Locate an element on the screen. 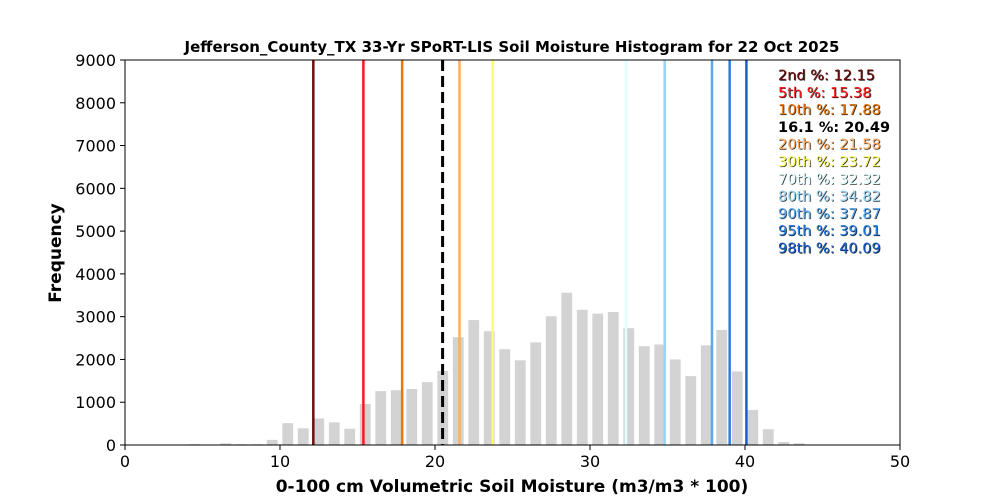  y-tick-label: 7000 is located at coordinates (95, 146).